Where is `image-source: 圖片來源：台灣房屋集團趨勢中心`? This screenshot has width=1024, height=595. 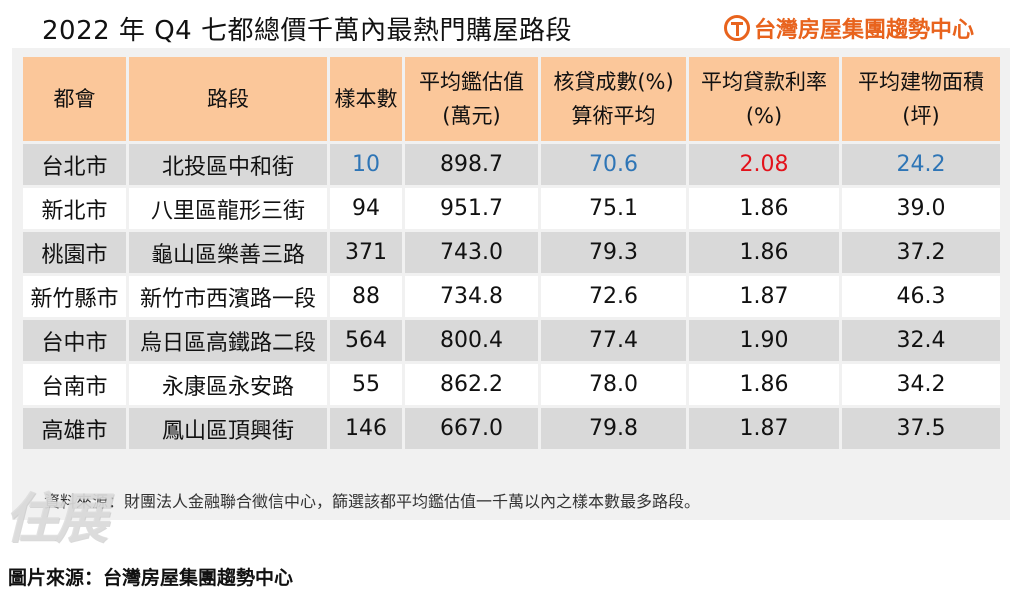
image-source: 圖片來源：台灣房屋集團趨勢中心 is located at coordinates (151, 578).